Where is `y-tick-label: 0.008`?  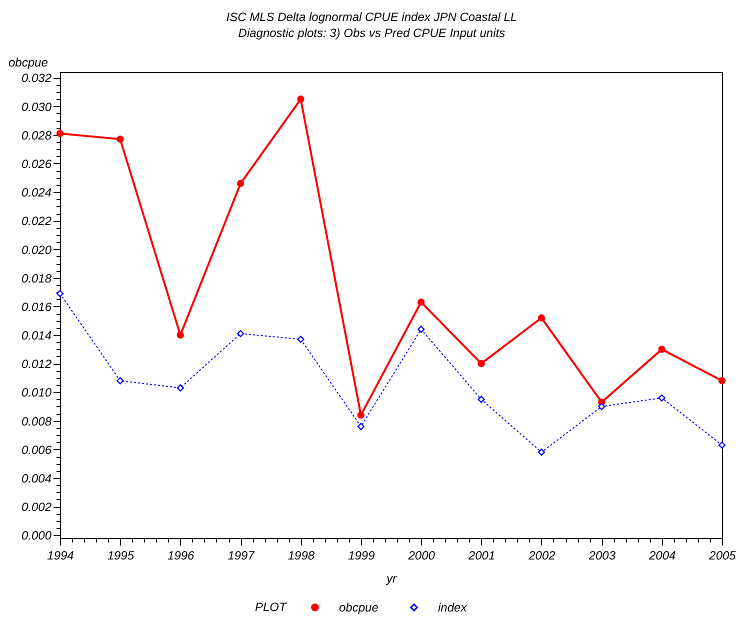 y-tick-label: 0.008 is located at coordinates (36, 421).